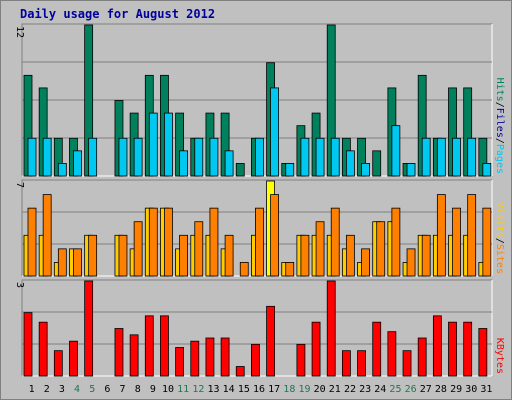 Image resolution: width=512 pixels, height=400 pixels. Describe the element at coordinates (304, 389) in the screenshot. I see `x-tick-19: 19` at that location.